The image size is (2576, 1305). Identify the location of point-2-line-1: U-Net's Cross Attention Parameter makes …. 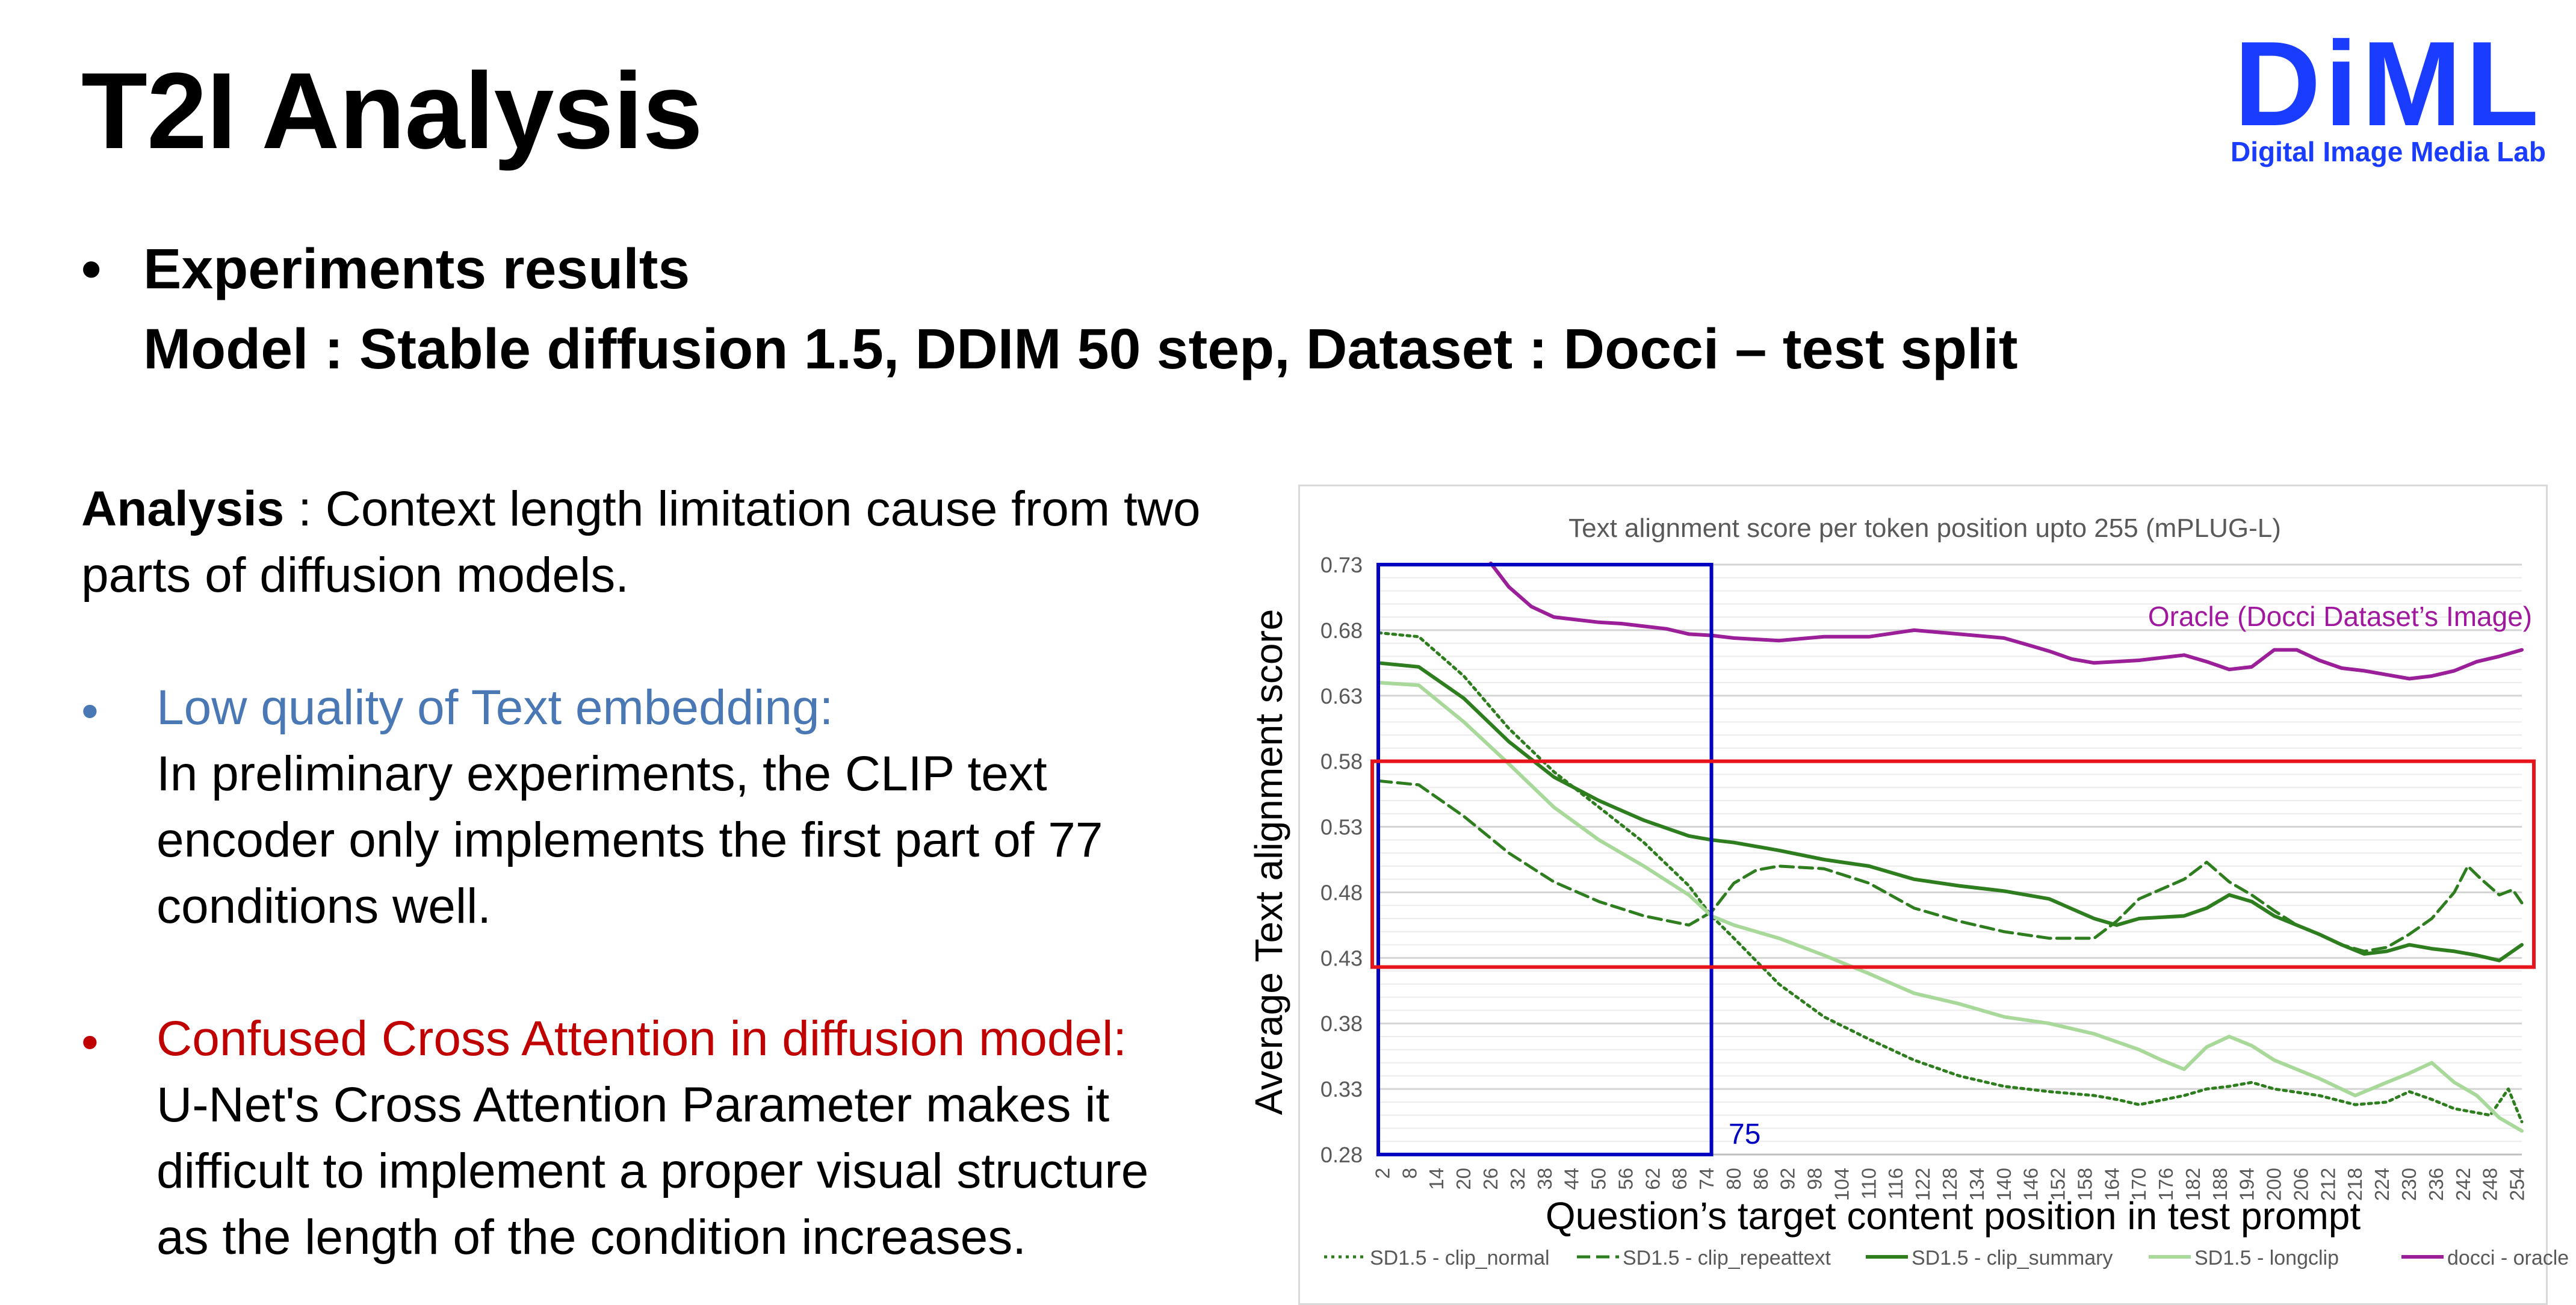
(633, 1104).